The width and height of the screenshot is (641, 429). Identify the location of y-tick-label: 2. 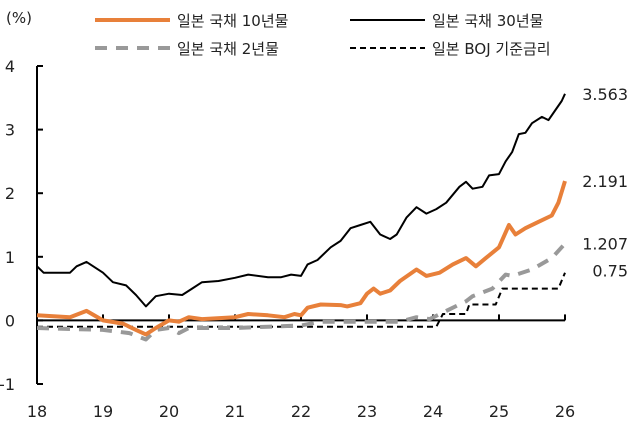
(10, 193).